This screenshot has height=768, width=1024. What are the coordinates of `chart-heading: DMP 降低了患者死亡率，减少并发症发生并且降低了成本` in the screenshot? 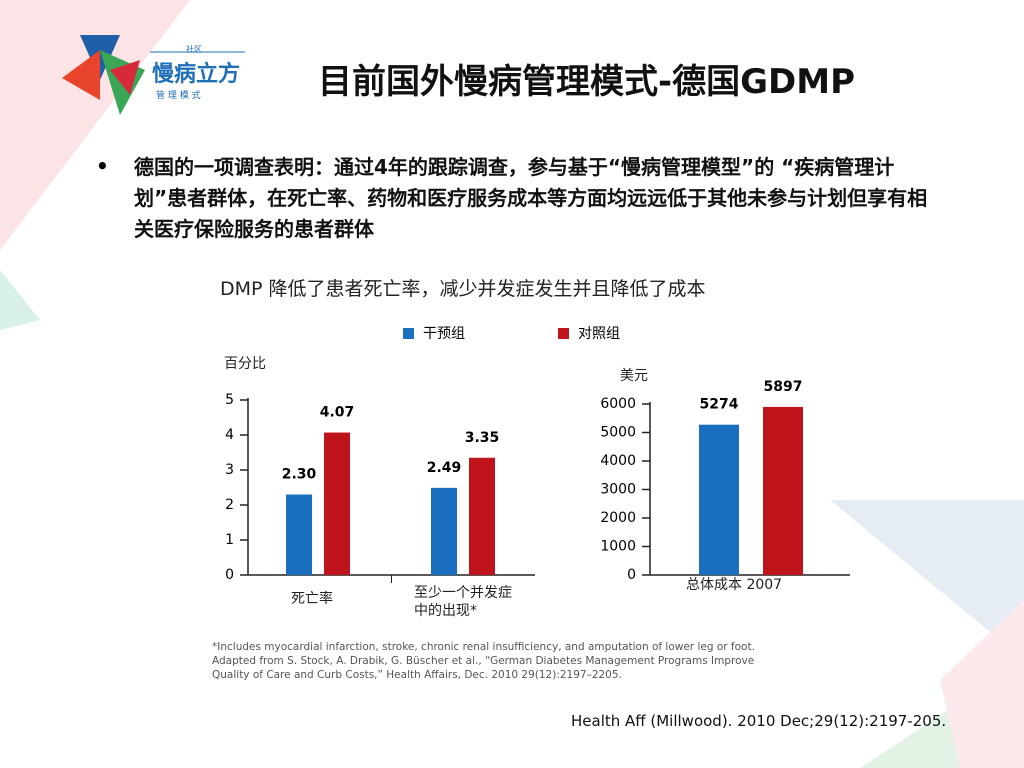 It's located at (463, 289).